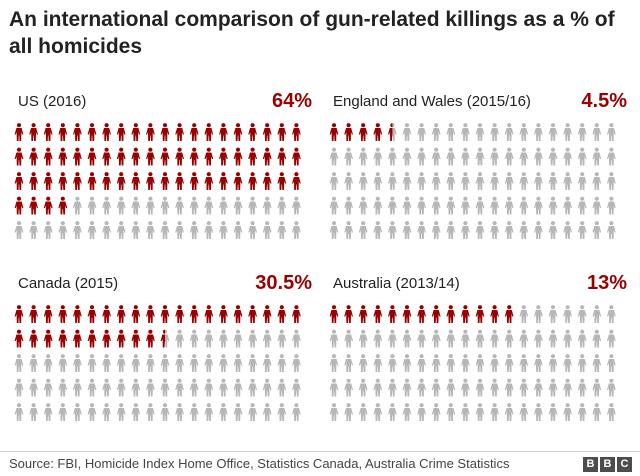 The height and width of the screenshot is (476, 640). What do you see at coordinates (283, 283) in the screenshot?
I see `panel-percent: 30.5%` at bounding box center [283, 283].